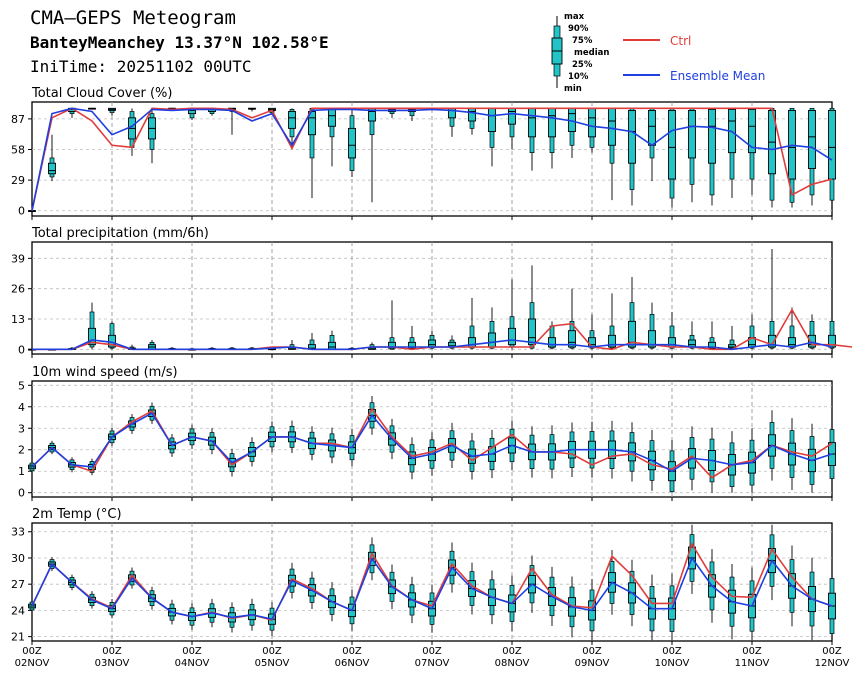 The image size is (860, 678). Describe the element at coordinates (32, 663) in the screenshot. I see `x-date-label: 02NOV` at that location.